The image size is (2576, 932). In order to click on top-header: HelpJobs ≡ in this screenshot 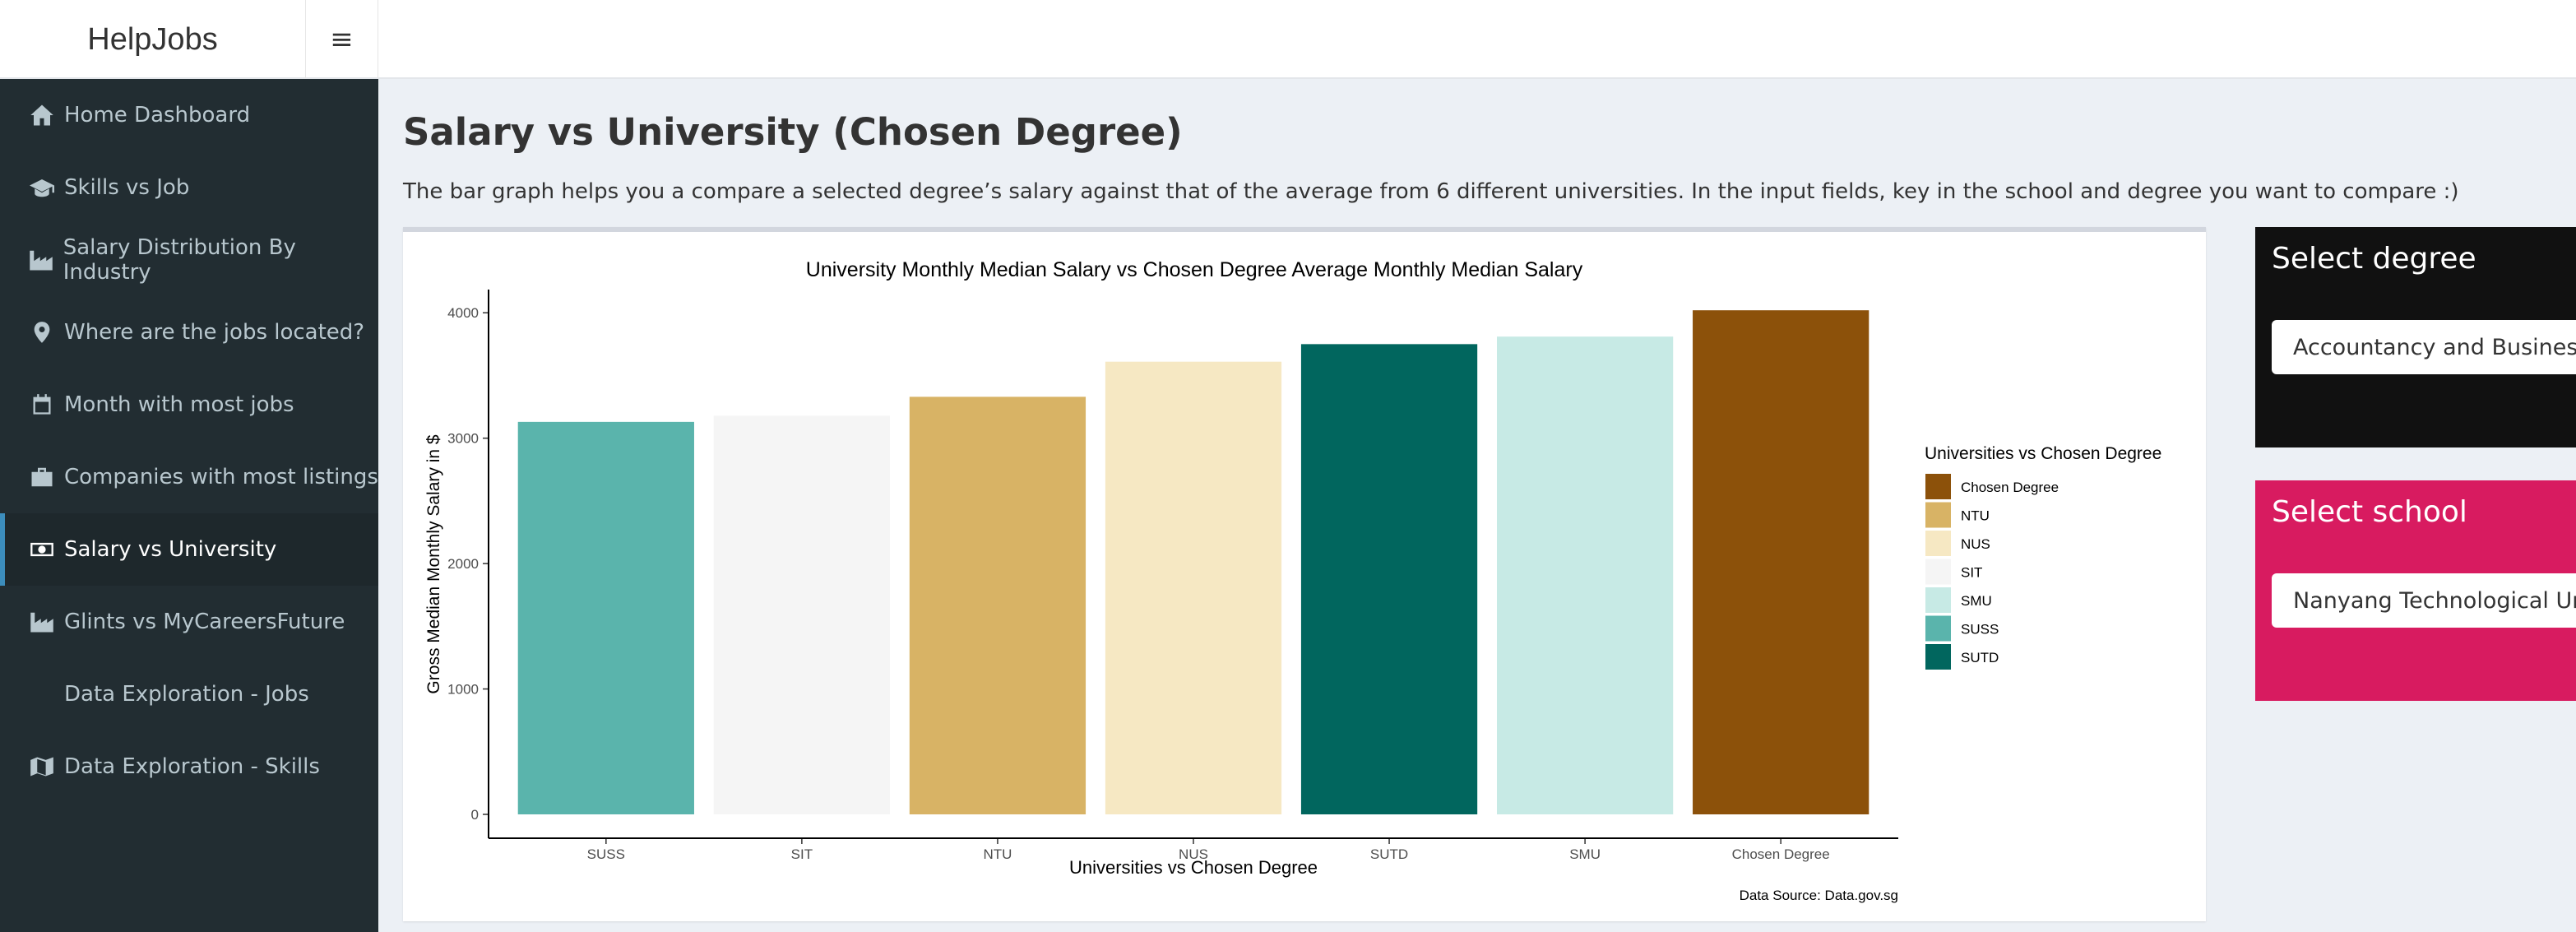, I will do `click(1288, 39)`.